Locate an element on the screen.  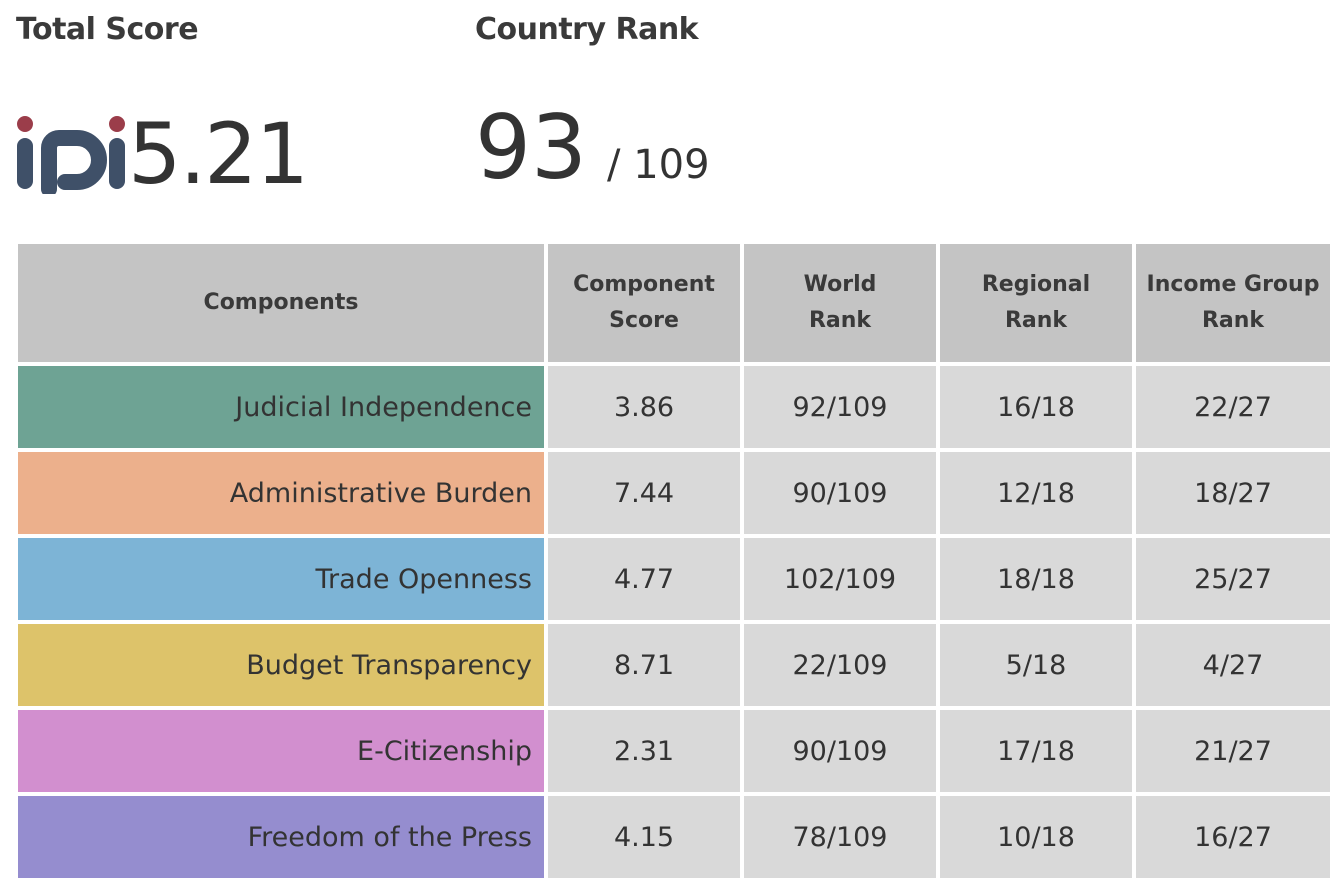
header-component-score: Component Score is located at coordinates (644, 303).